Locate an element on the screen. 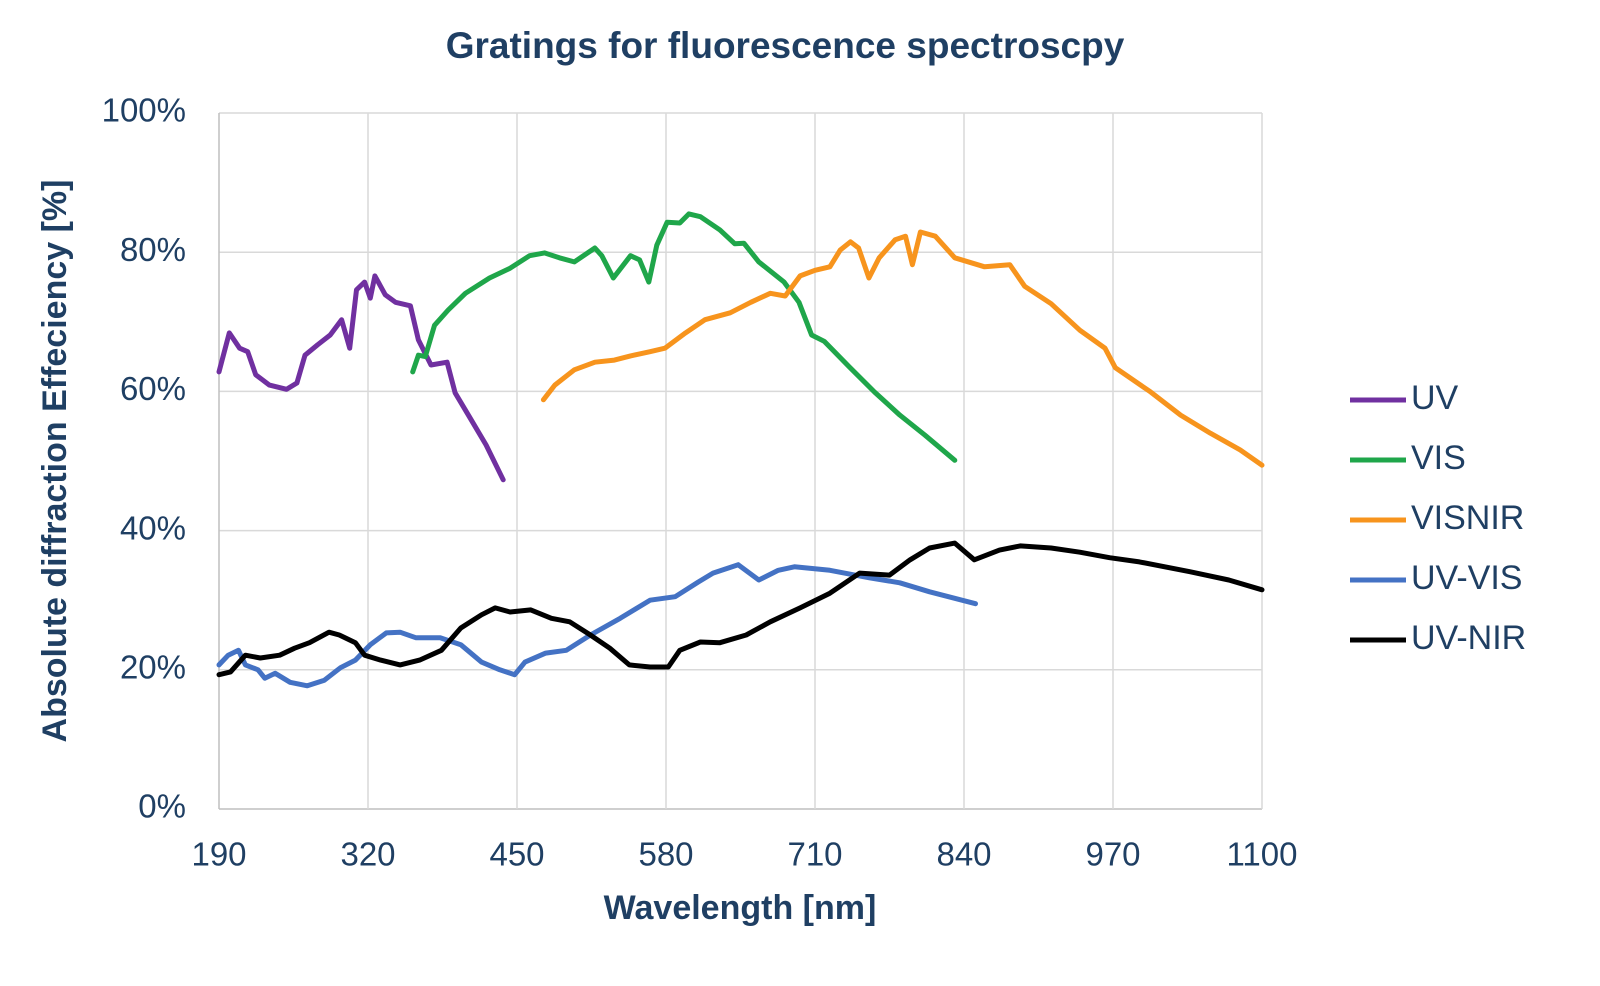 This screenshot has width=1600, height=986. legend-label: UV is located at coordinates (1435, 398).